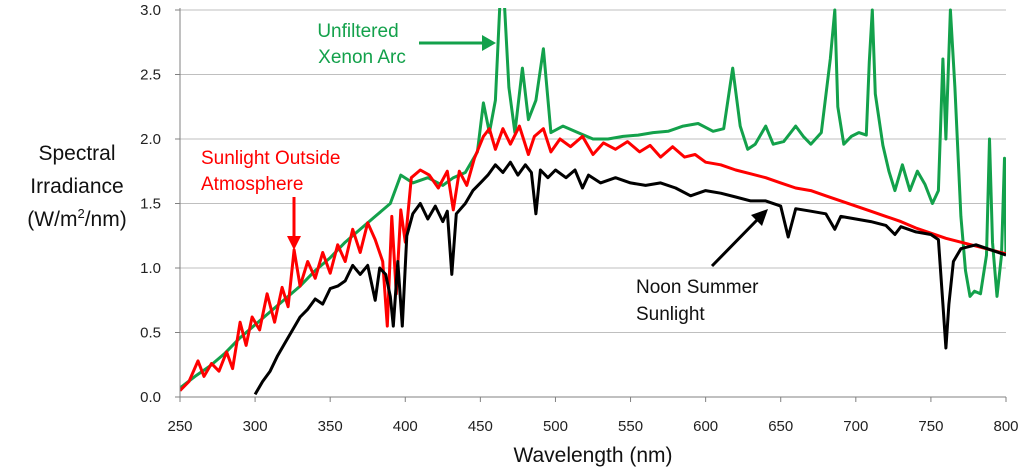 This screenshot has height=472, width=1035. I want to click on annotation-sunlight-arrow, so click(735, 242).